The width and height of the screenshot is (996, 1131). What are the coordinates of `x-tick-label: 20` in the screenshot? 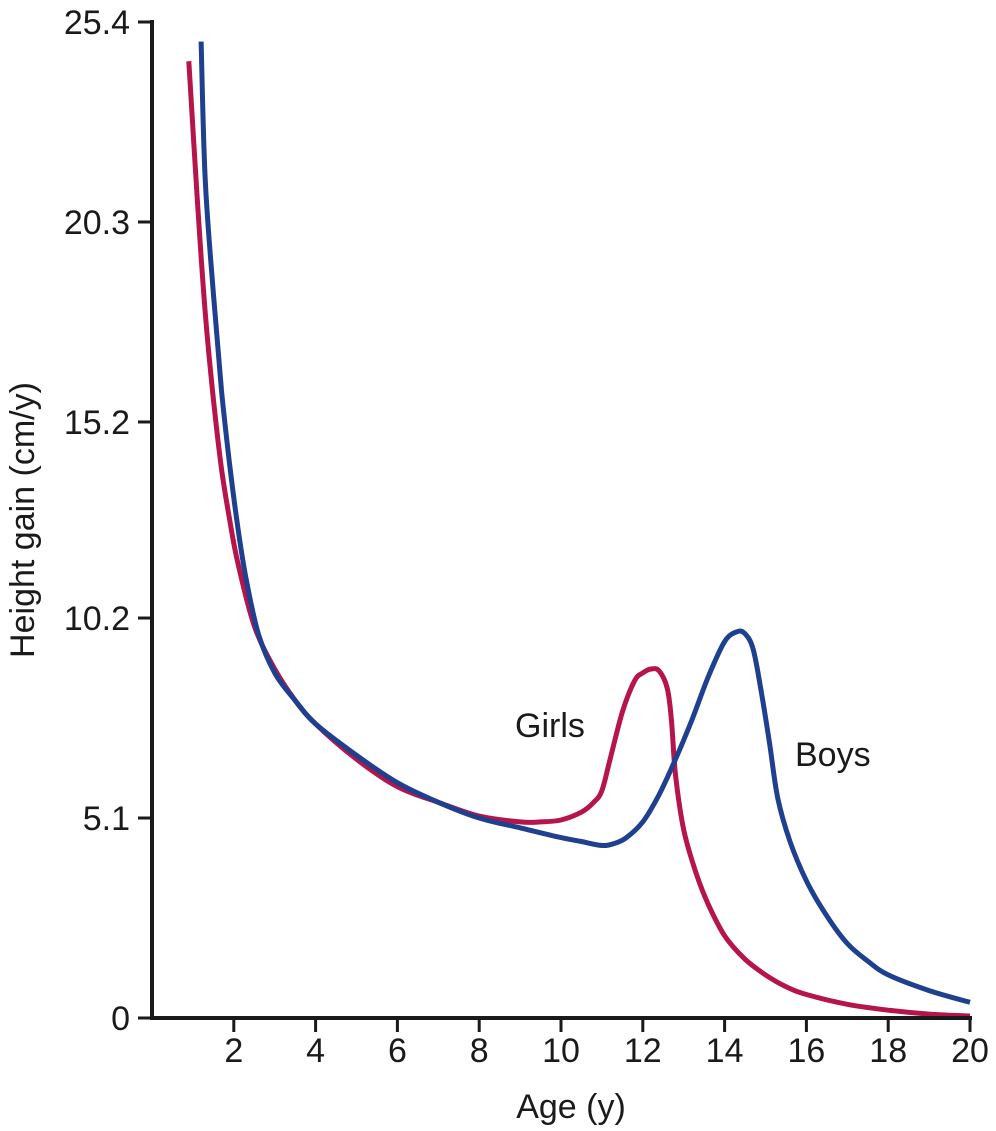 It's located at (970, 1051).